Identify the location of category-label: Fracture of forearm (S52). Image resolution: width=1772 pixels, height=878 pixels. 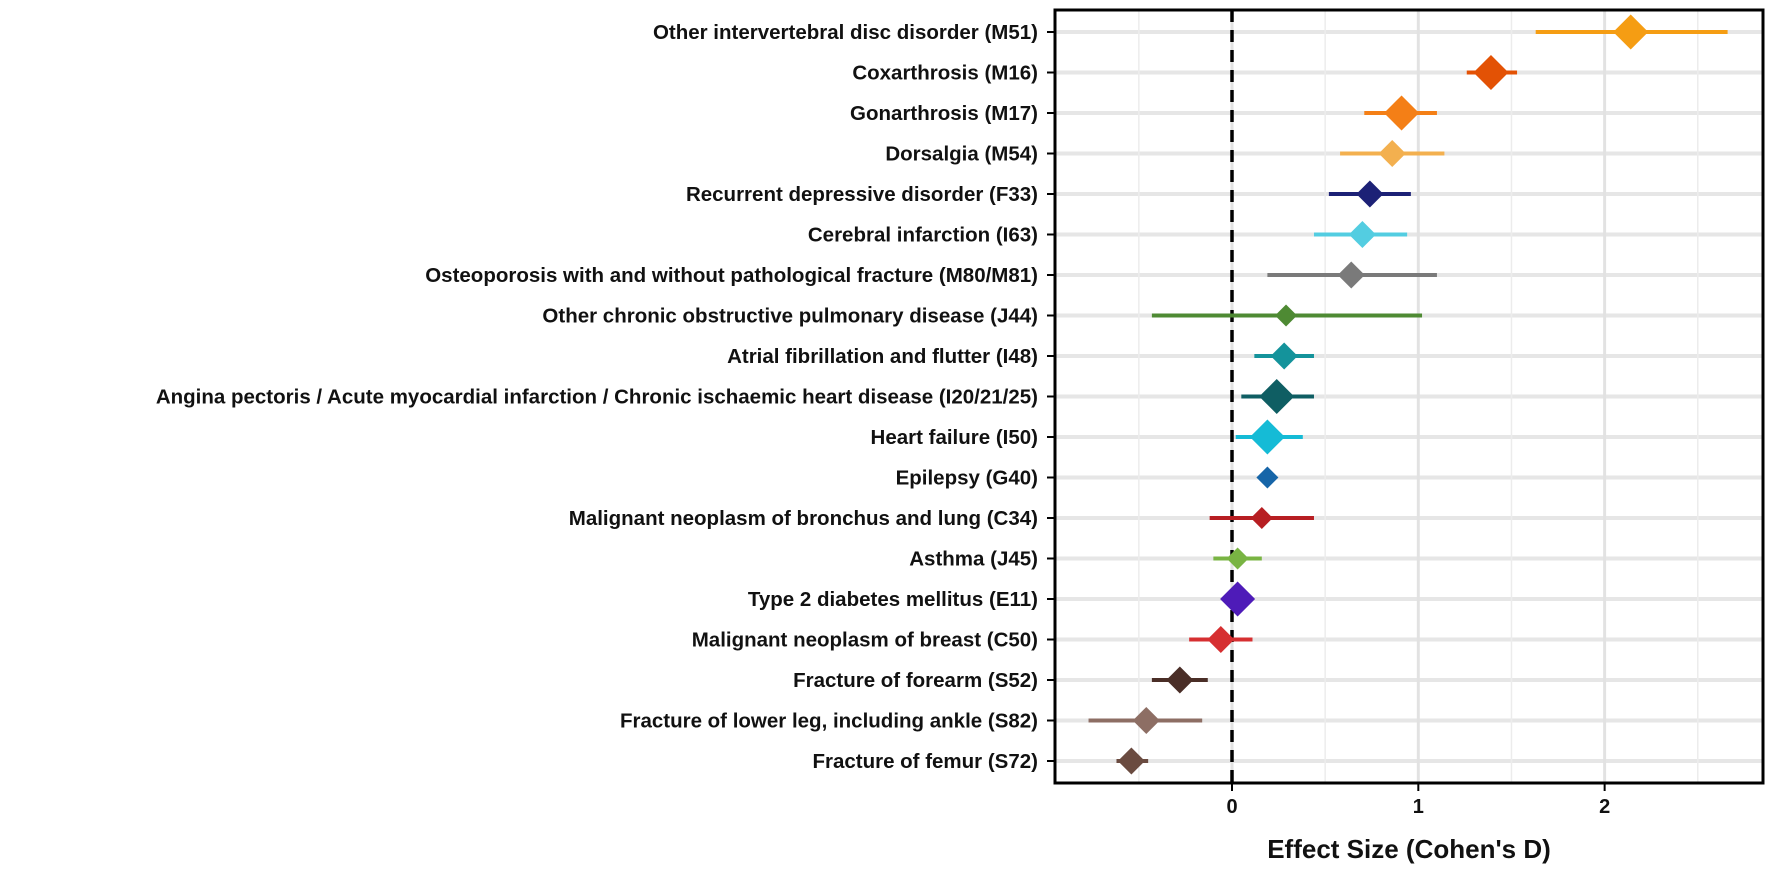
(915, 680).